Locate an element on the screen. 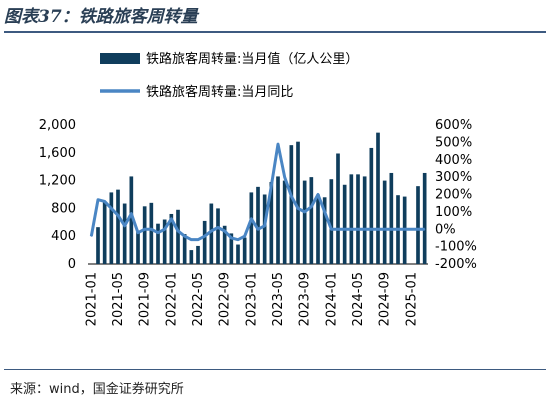 This screenshot has height=404, width=550. left-tick-label: 400 is located at coordinates (63, 236).